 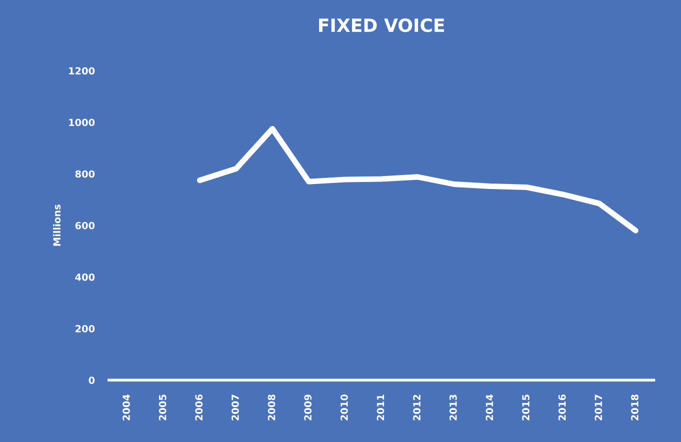 I want to click on y-axis-title: Millions, so click(x=57, y=225).